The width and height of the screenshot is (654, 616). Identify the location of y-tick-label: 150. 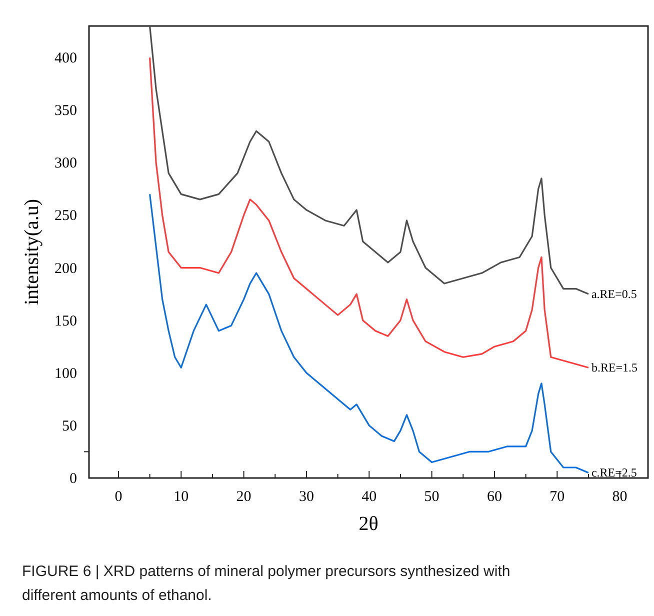
(65, 321).